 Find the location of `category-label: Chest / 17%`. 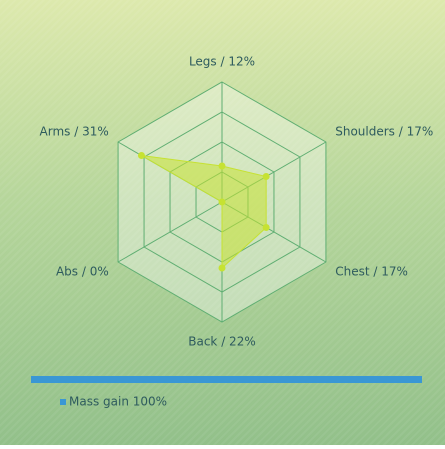

category-label: Chest / 17% is located at coordinates (371, 272).